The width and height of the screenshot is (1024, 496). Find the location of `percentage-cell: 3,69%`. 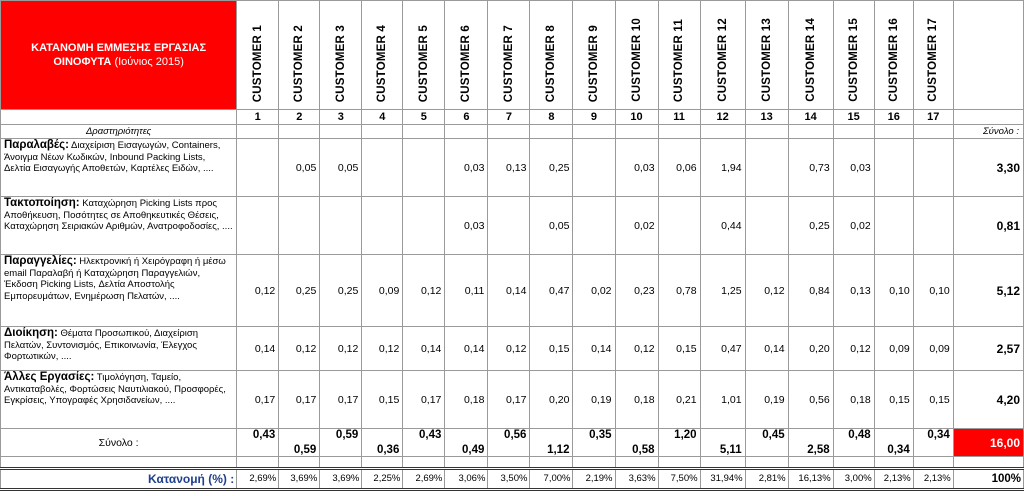

percentage-cell: 3,69% is located at coordinates (341, 479).